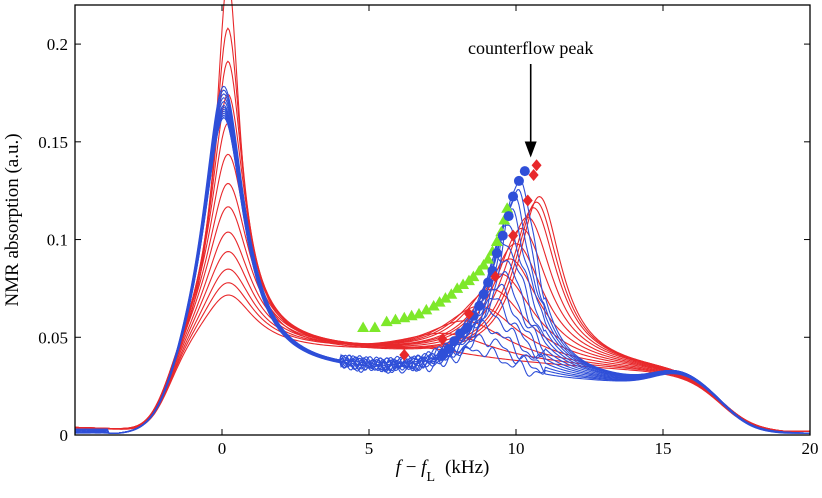 The image size is (822, 498). Describe the element at coordinates (57, 44) in the screenshot. I see `y-tick-label: 0.2` at that location.